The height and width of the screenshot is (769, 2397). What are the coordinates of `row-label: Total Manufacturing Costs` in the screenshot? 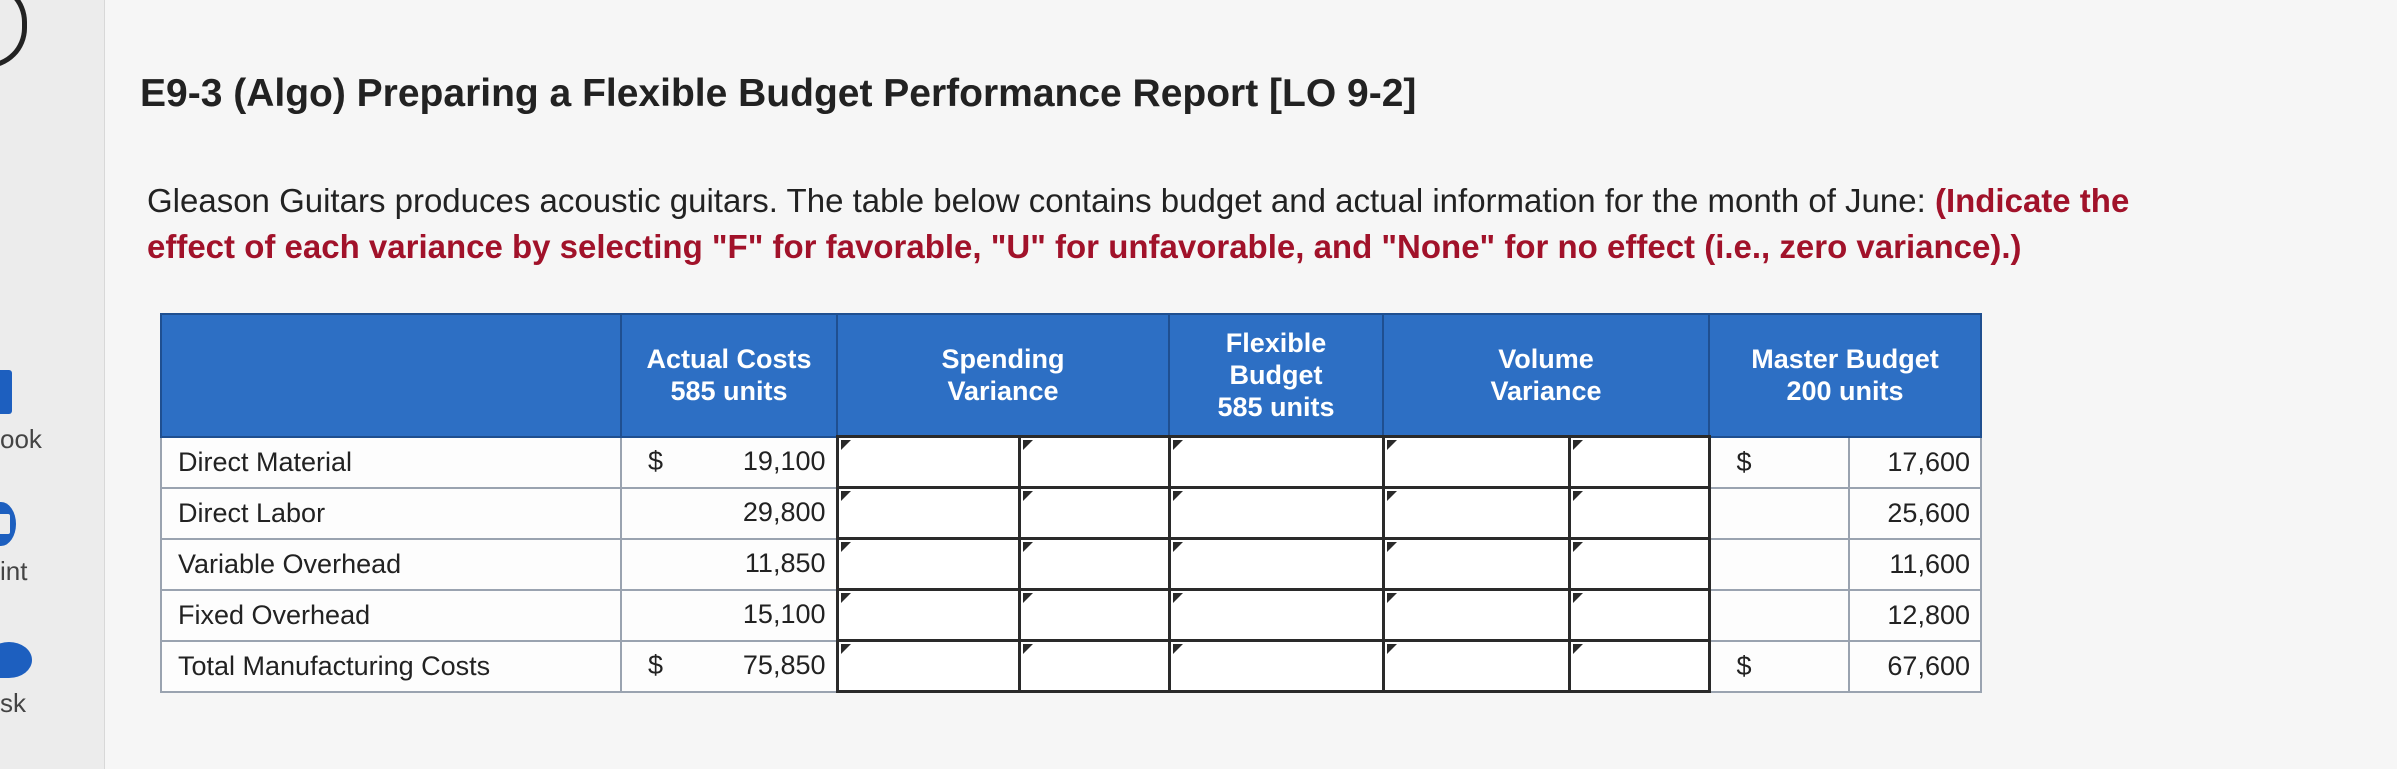 It's located at (391, 666).